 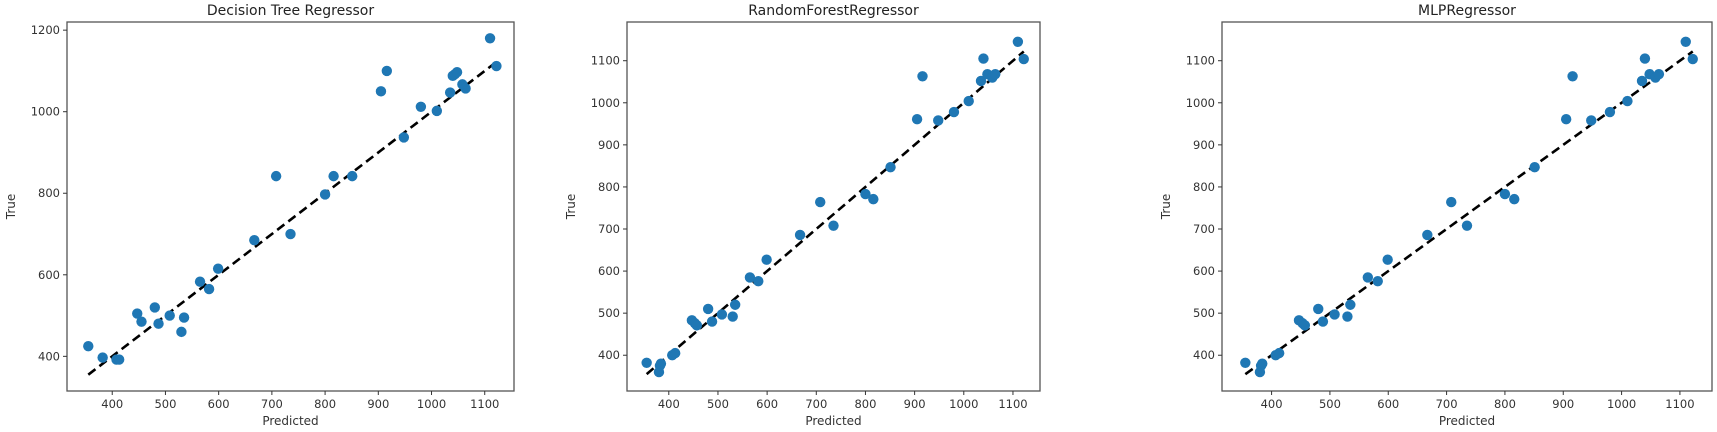 What do you see at coordinates (865, 404) in the screenshot?
I see `x-tick-label: 800` at bounding box center [865, 404].